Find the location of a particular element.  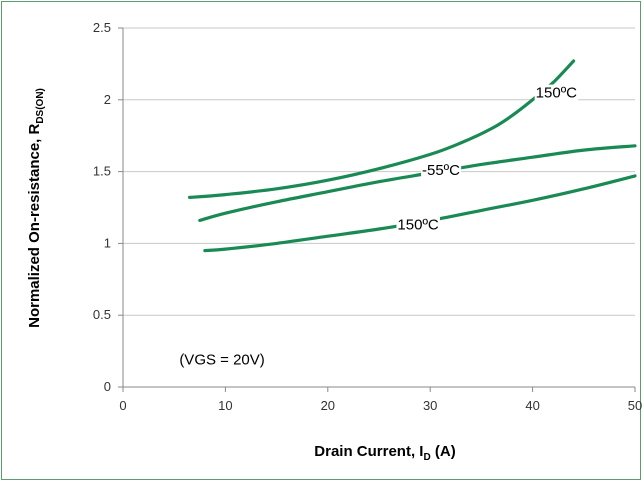

x-tick-label: 40 is located at coordinates (532, 405).